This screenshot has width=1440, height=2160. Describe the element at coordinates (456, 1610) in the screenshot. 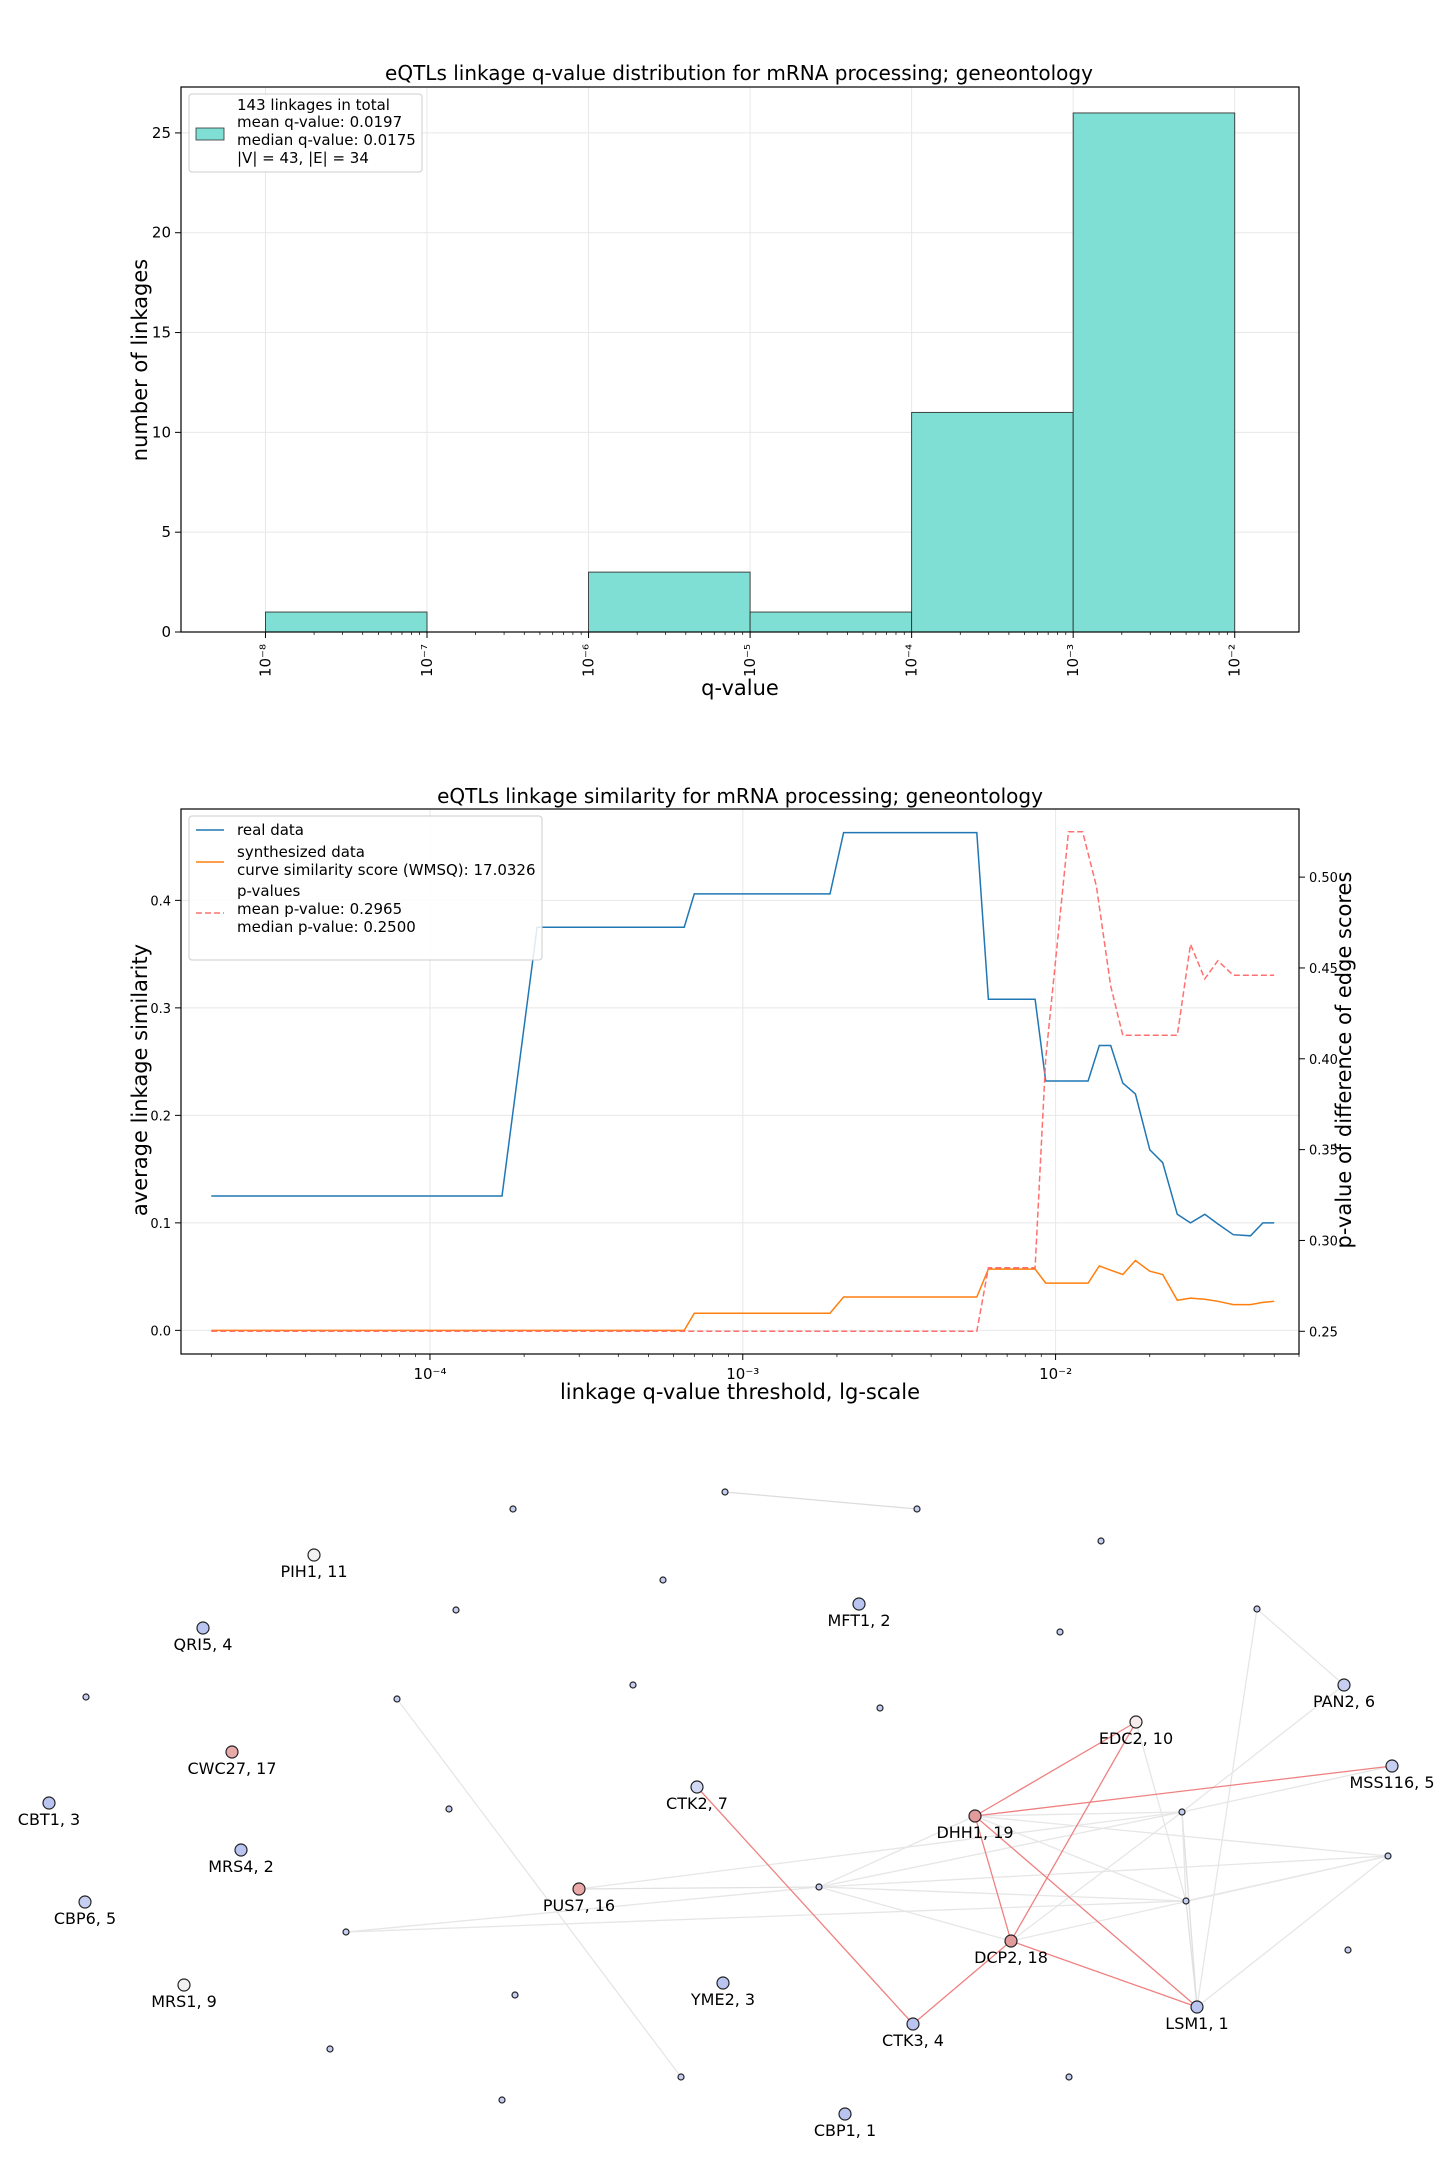

I see `network-node-n6` at that location.